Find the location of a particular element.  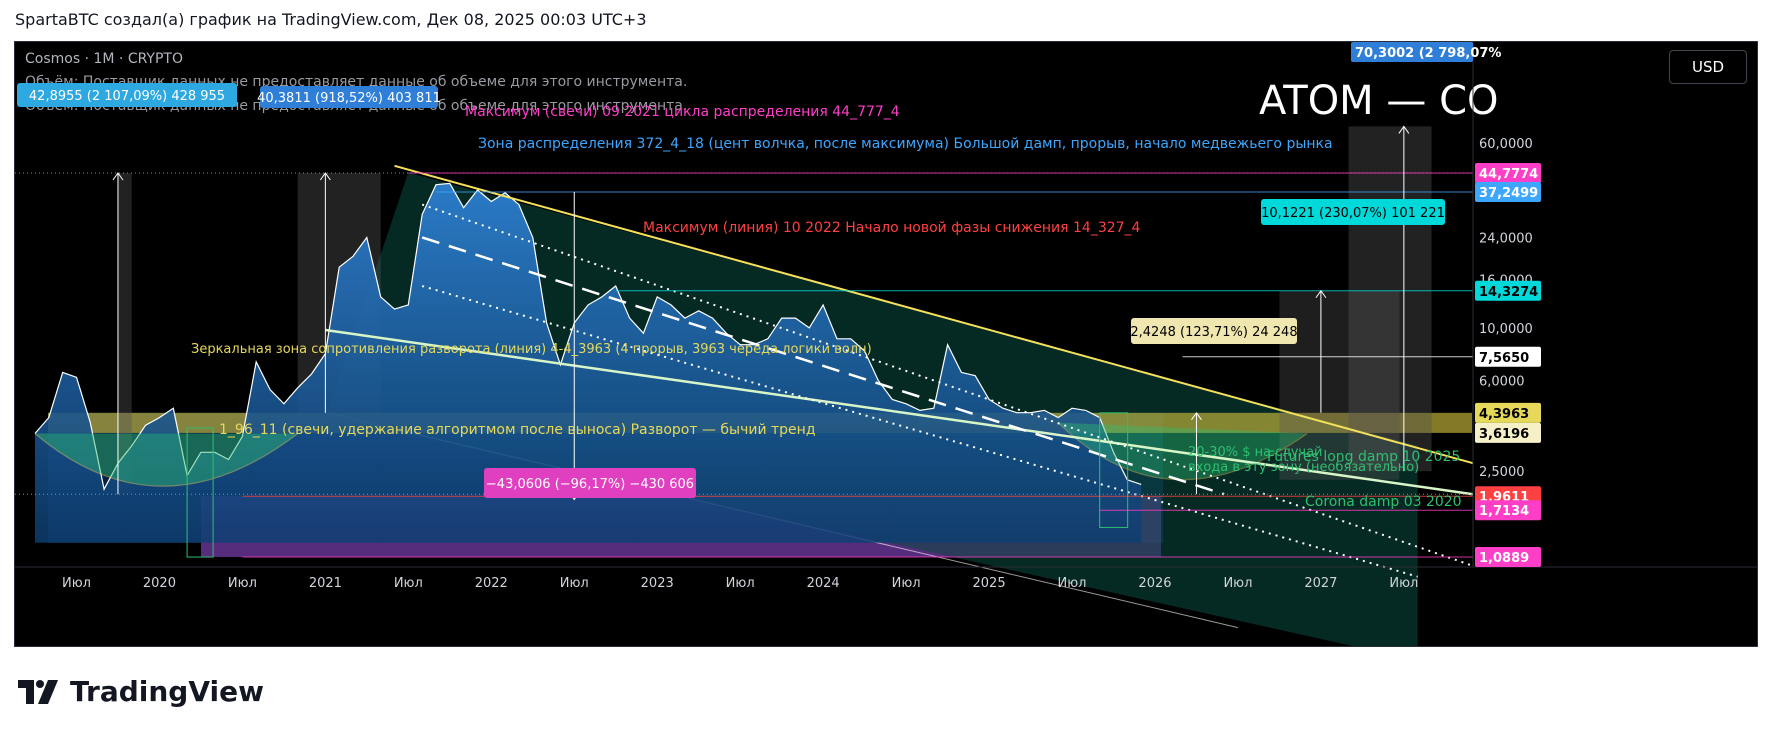

price-label-4: 7,5650 is located at coordinates (1504, 358).